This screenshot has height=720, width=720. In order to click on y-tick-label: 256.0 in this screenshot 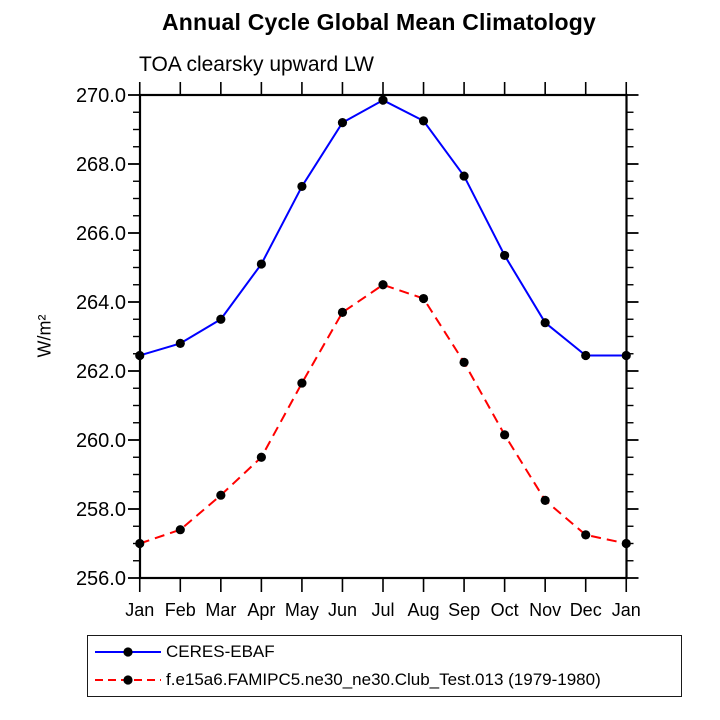, I will do `click(101, 579)`.